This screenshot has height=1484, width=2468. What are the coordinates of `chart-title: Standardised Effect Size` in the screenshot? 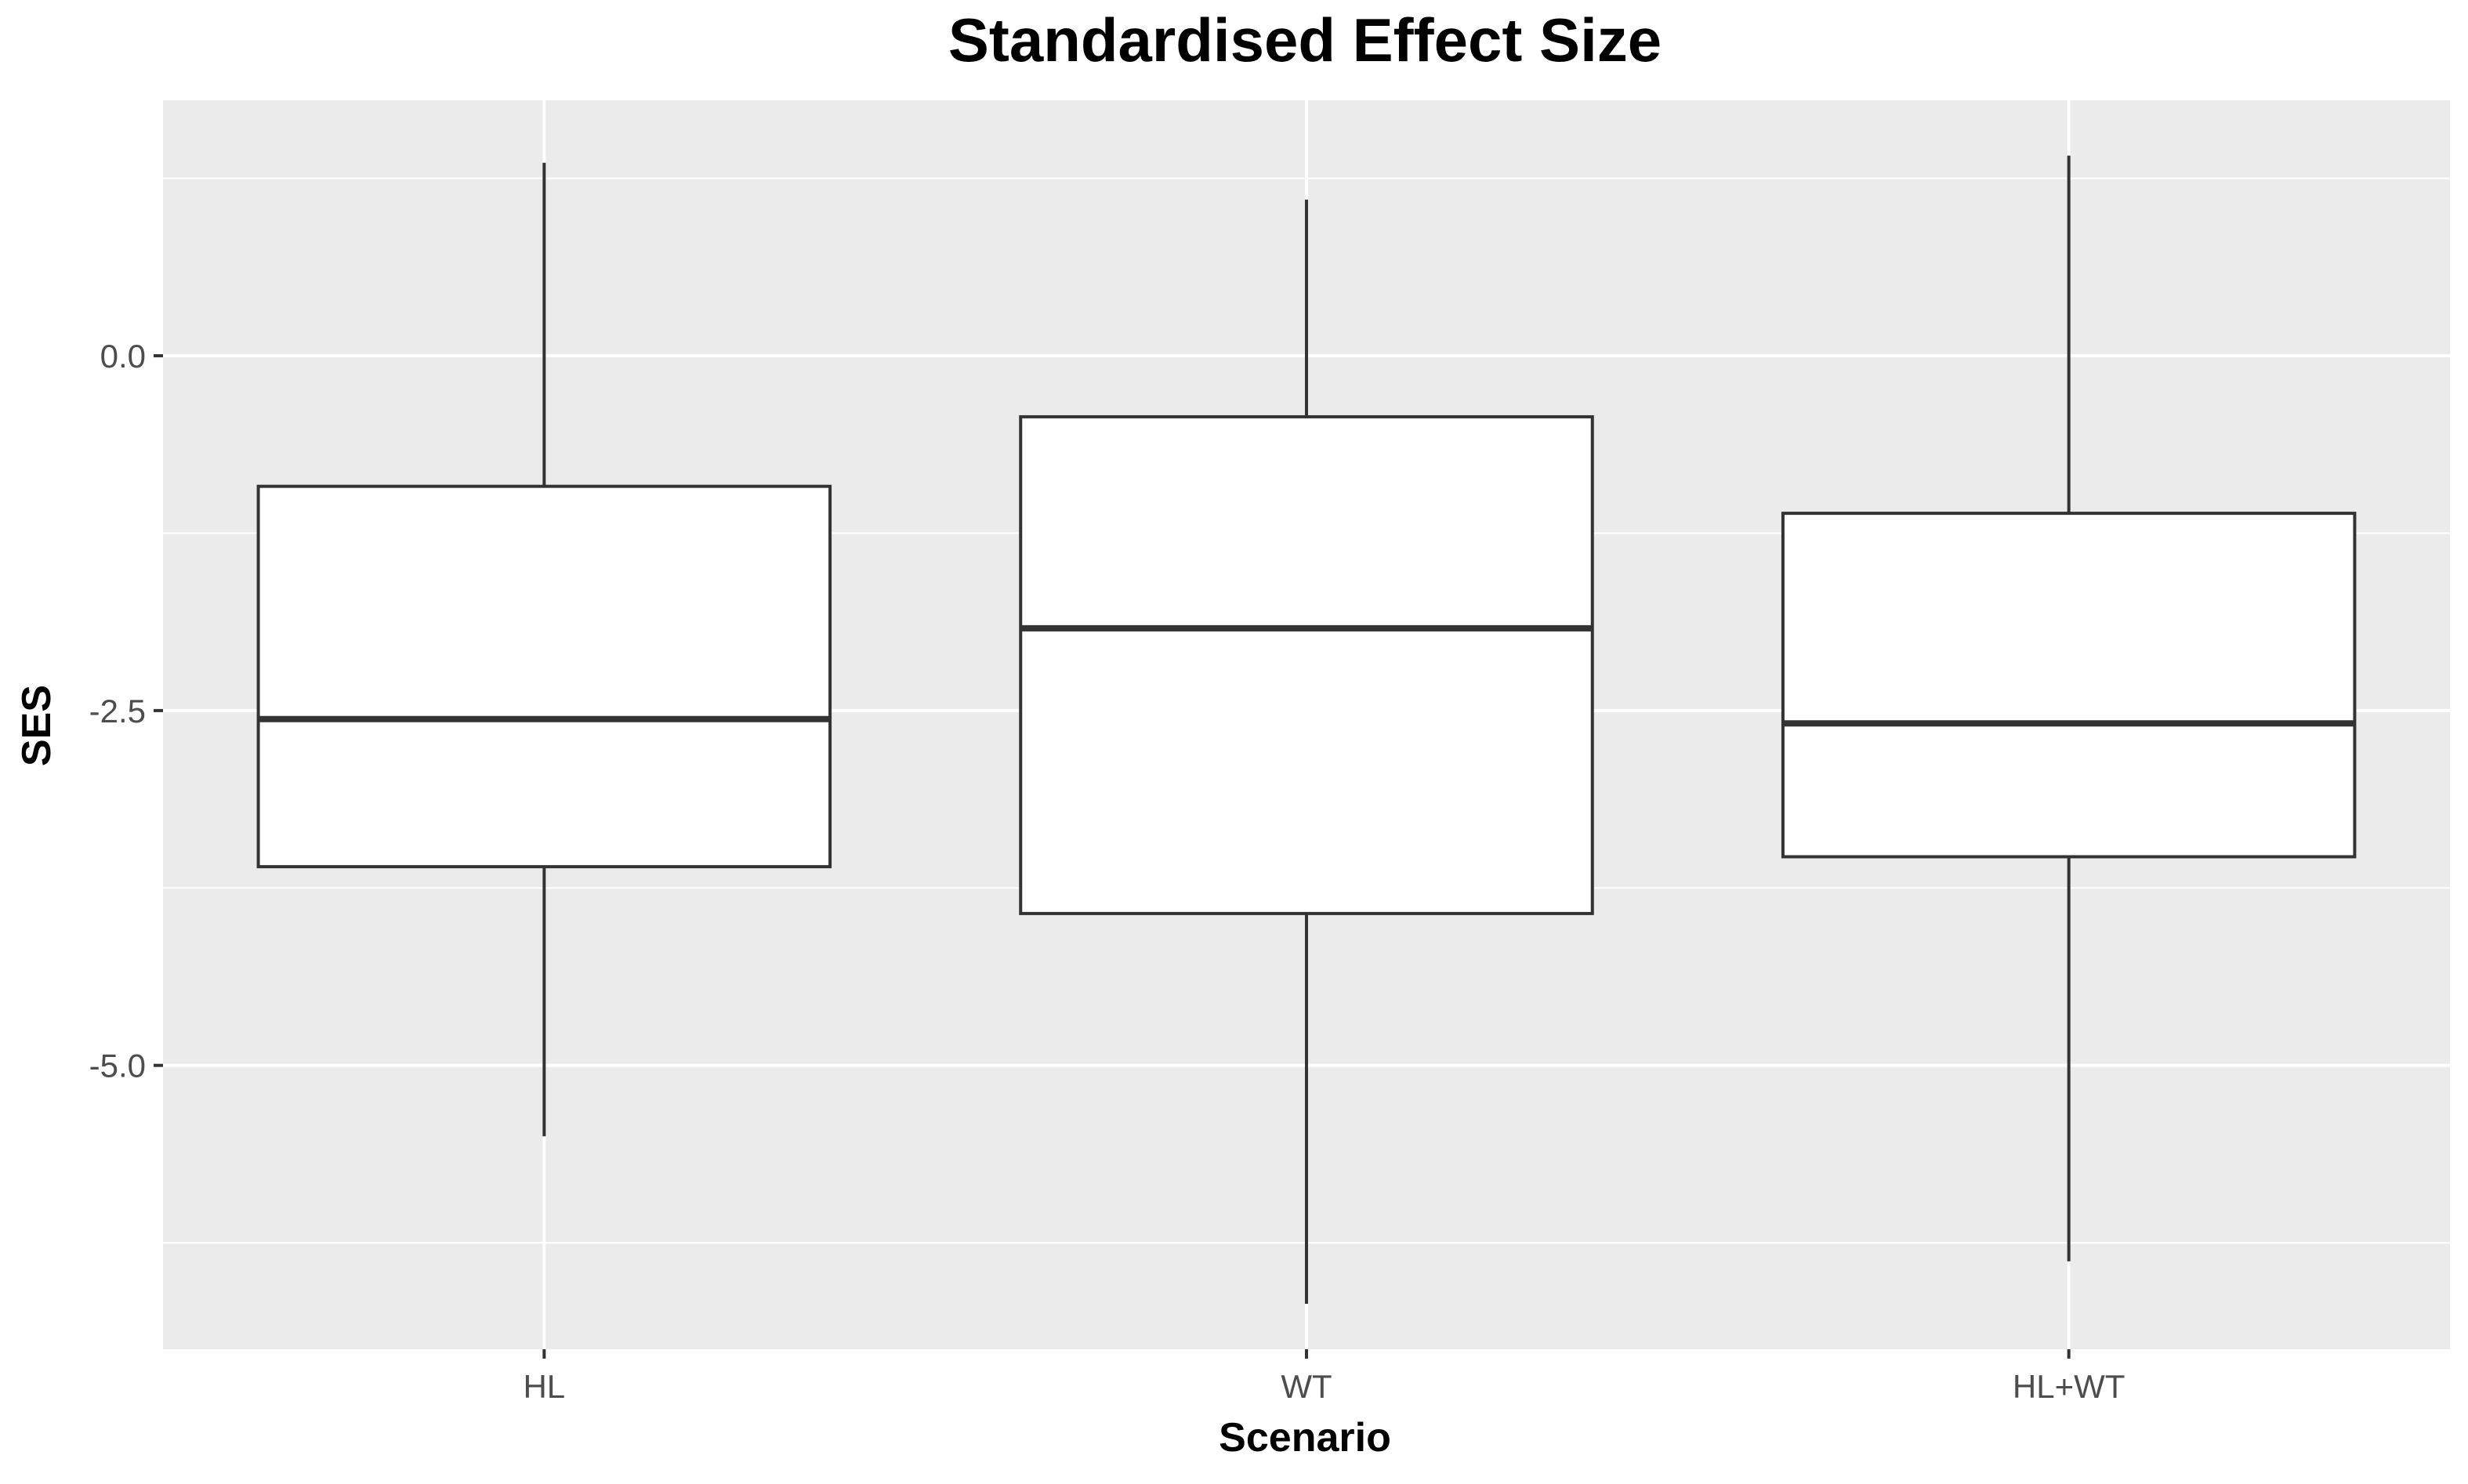 It's located at (1305, 39).